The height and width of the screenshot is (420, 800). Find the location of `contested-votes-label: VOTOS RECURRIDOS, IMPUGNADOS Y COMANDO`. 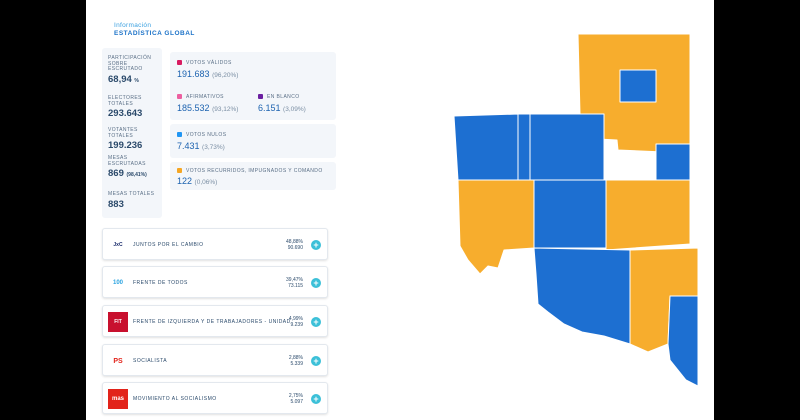

contested-votes-label: VOTOS RECURRIDOS, IMPUGNADOS Y COMANDO is located at coordinates (254, 171).